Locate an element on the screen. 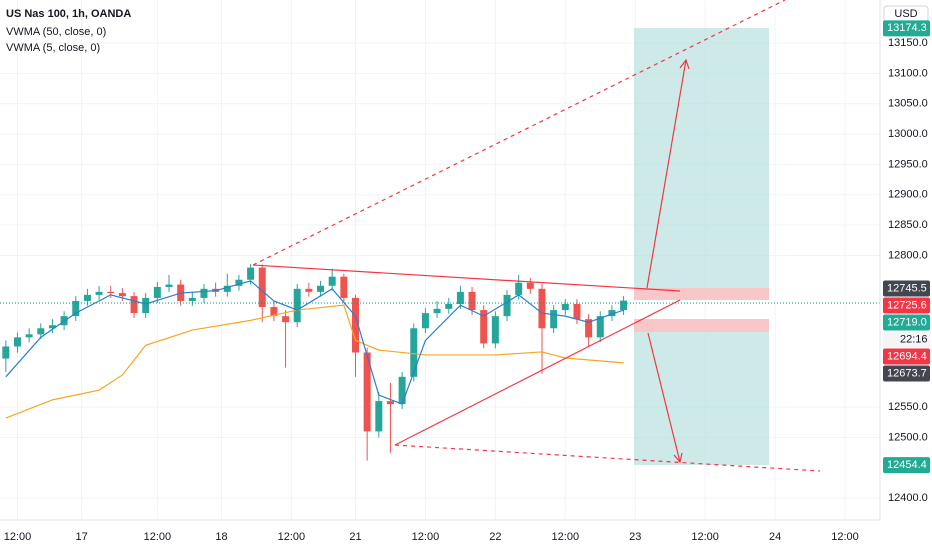 The height and width of the screenshot is (550, 932). x-tick-label: 18 is located at coordinates (221, 537).